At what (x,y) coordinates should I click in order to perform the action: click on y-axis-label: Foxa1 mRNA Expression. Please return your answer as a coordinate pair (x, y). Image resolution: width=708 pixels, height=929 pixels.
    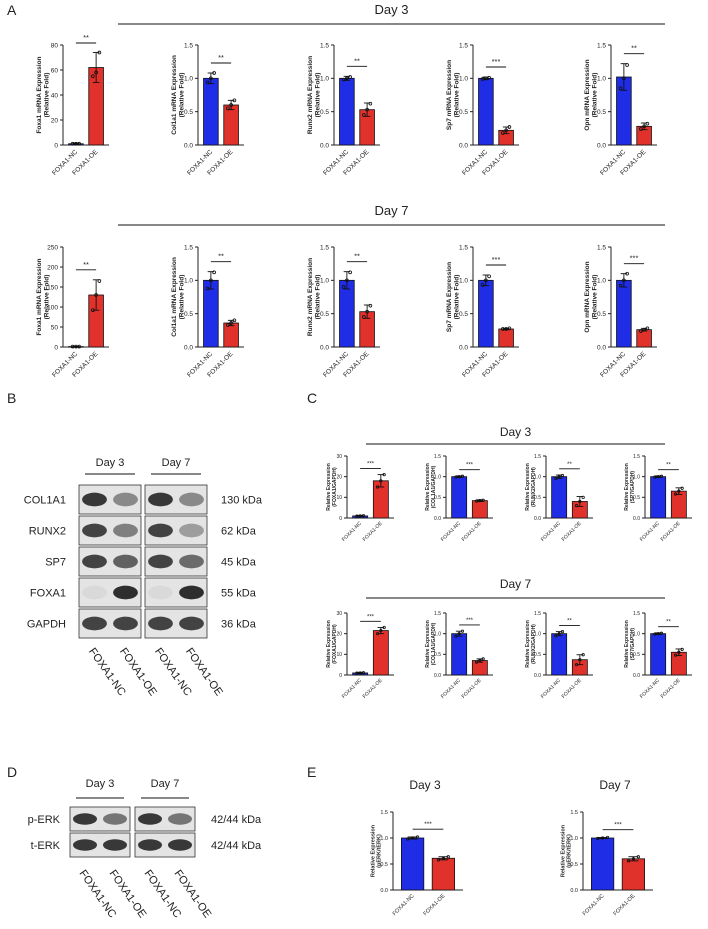
    Looking at the image, I should click on (39, 94).